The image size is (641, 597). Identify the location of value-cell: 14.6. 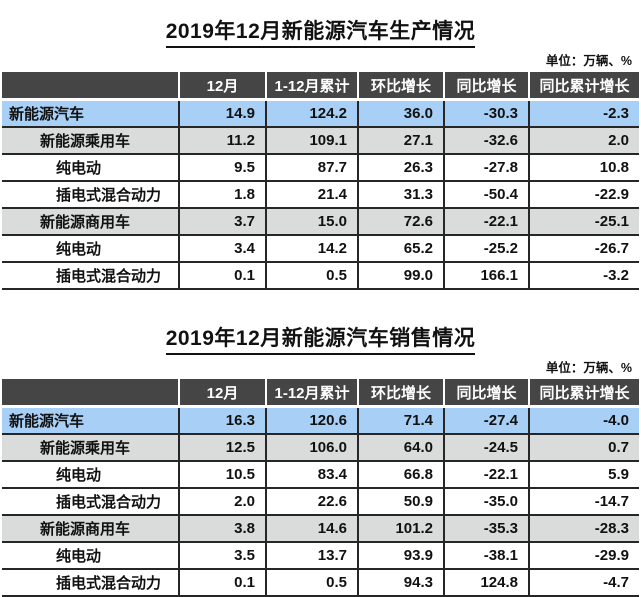
(311, 529).